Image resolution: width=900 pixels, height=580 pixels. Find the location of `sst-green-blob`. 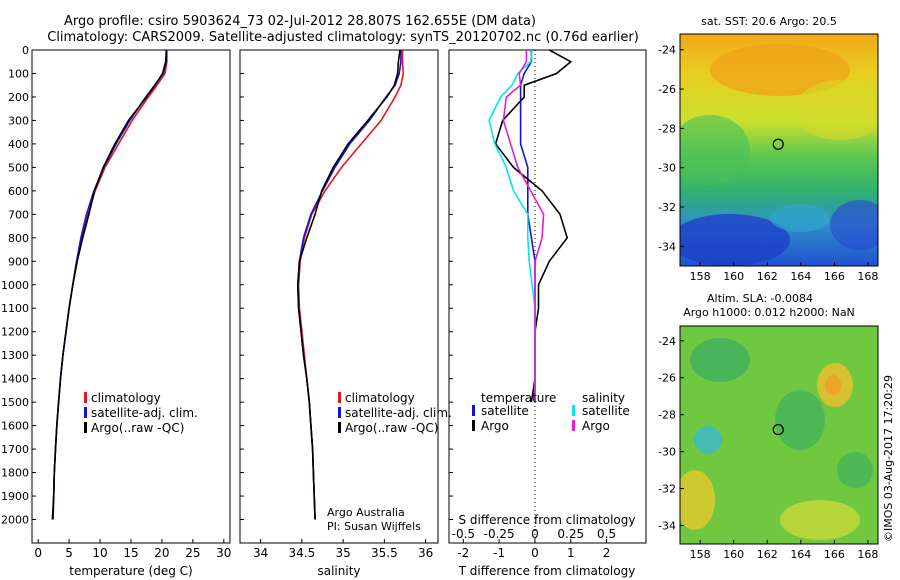

sst-green-blob is located at coordinates (715, 150).